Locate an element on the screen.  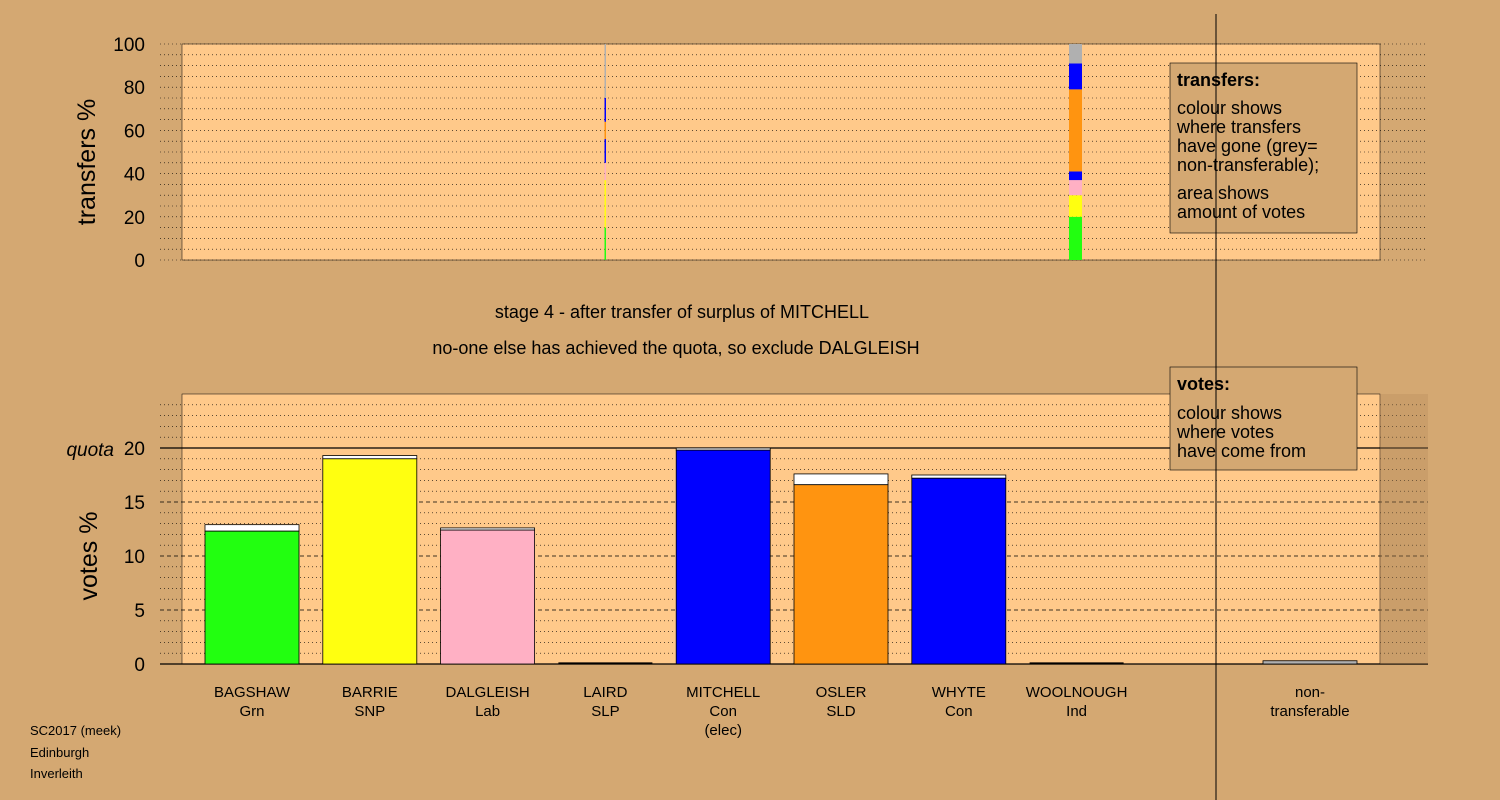
candidate-name: BARRIE is located at coordinates (370, 692).